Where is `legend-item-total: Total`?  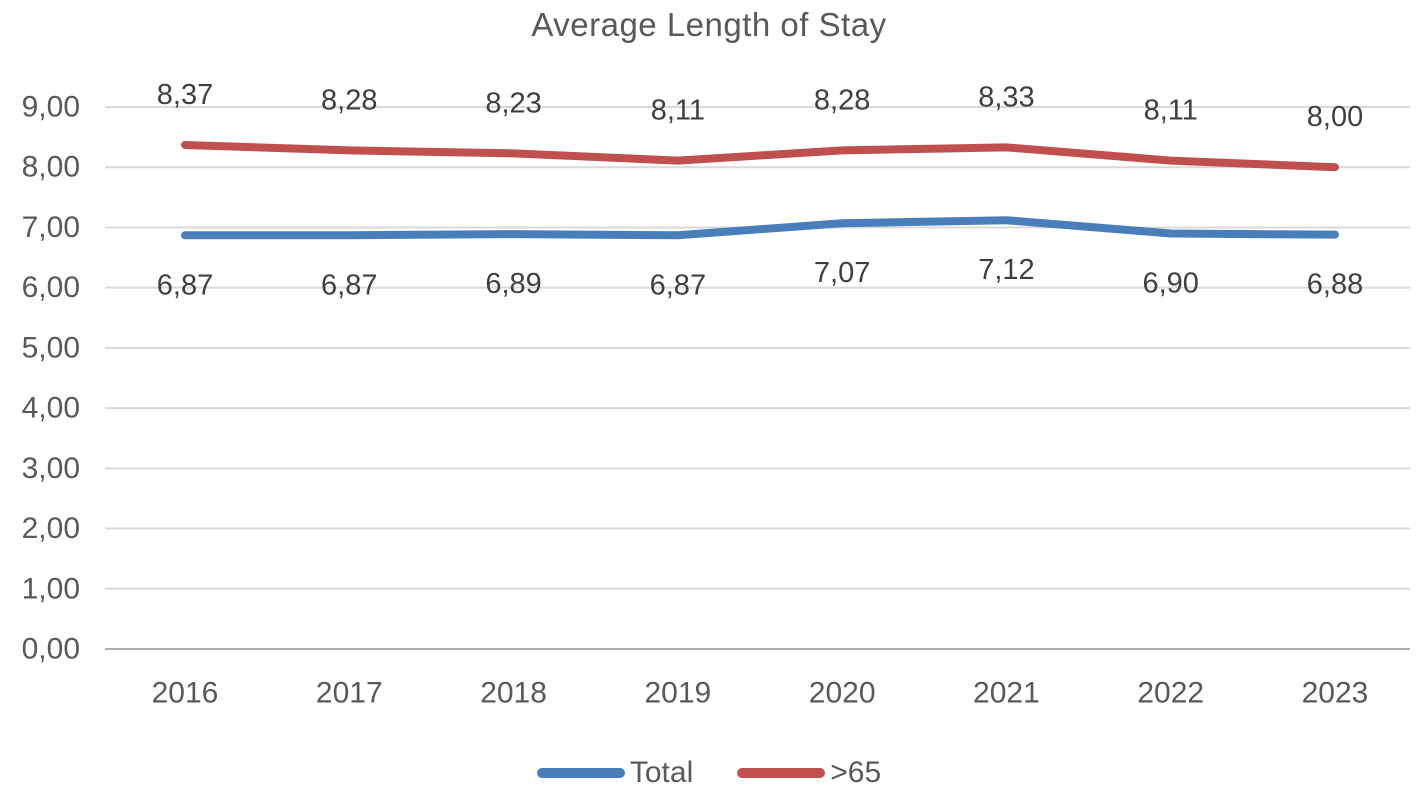 legend-item-total: Total is located at coordinates (615, 773).